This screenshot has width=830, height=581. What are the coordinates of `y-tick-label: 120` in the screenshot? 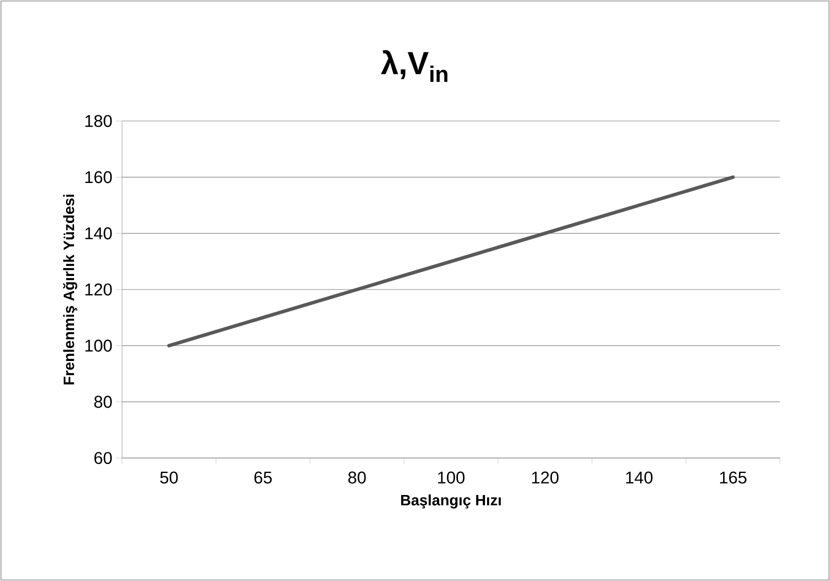 It's located at (98, 289).